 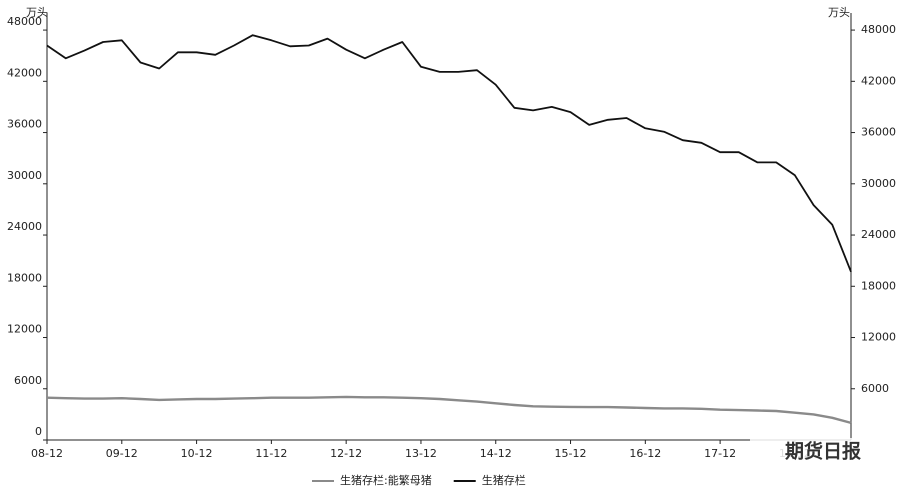 I want to click on y-tick-label: 18000, so click(x=24, y=277).